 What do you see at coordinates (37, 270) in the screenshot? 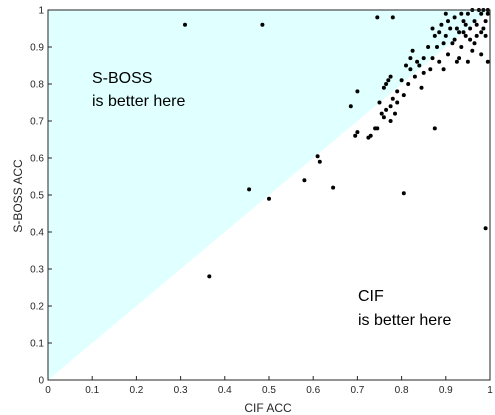
I see `y-tick-label-3: 0.3` at bounding box center [37, 270].